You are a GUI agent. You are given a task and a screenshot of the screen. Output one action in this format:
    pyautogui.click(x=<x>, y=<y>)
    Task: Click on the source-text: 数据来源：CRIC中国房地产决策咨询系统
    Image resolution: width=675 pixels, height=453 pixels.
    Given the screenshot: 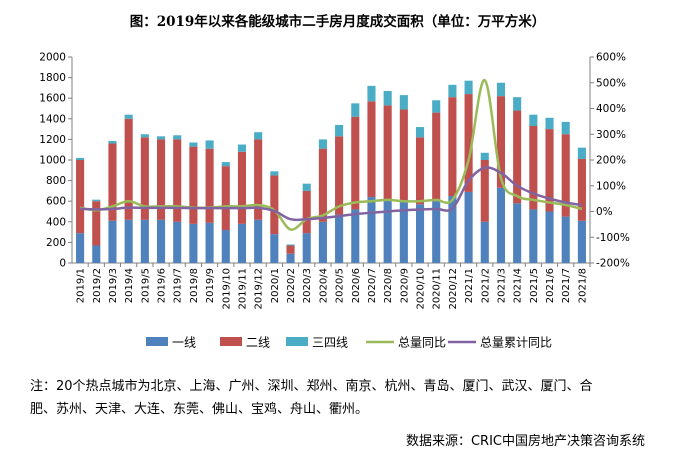 What is the action you would take?
    pyautogui.click(x=525, y=441)
    